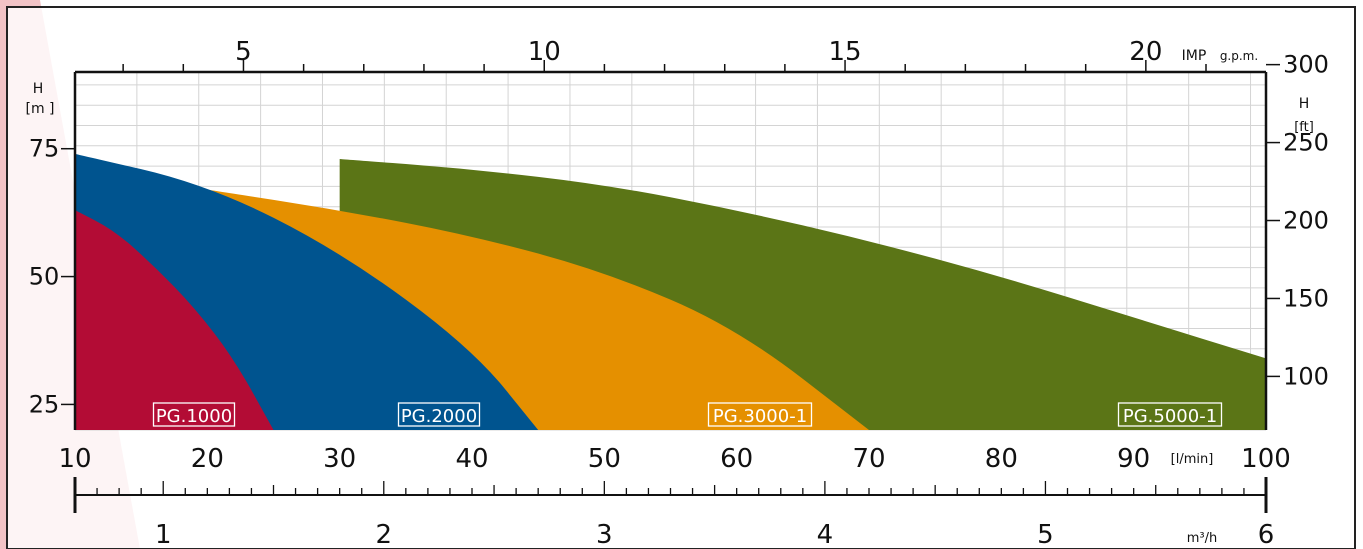 Image resolution: width=1363 pixels, height=549 pixels. What do you see at coordinates (604, 534) in the screenshot?
I see `m3h-tick-label: 3` at bounding box center [604, 534].